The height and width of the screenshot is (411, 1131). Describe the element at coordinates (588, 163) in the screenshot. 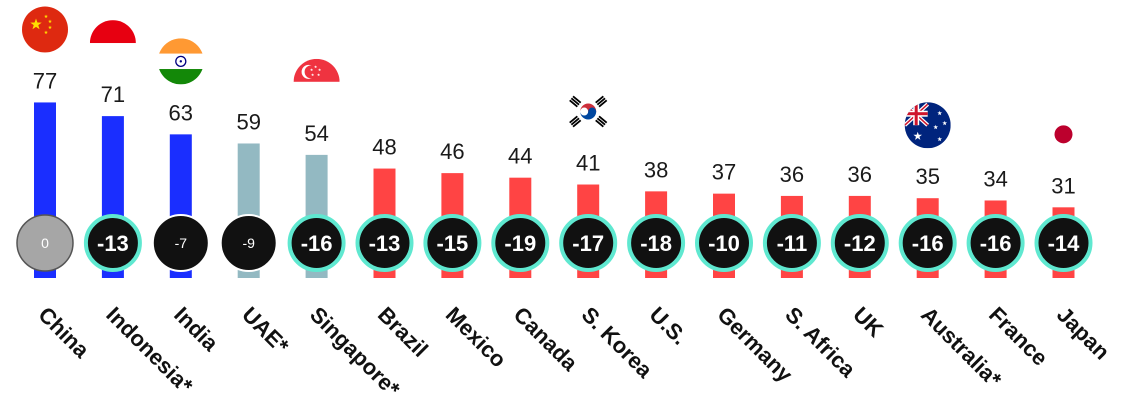

I see `value-label-s-korea: 41` at that location.